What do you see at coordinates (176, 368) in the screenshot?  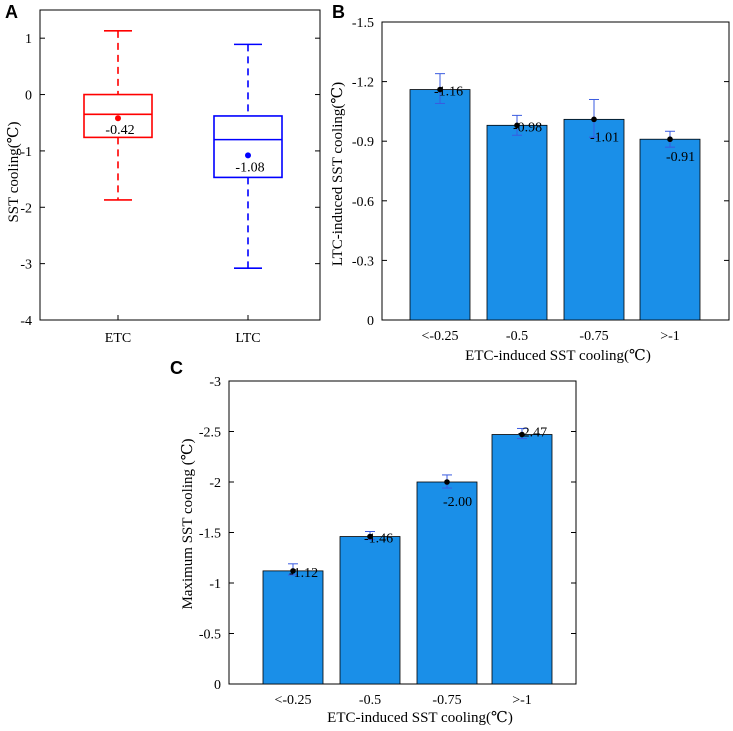 I see `panel-c-letter: C` at bounding box center [176, 368].